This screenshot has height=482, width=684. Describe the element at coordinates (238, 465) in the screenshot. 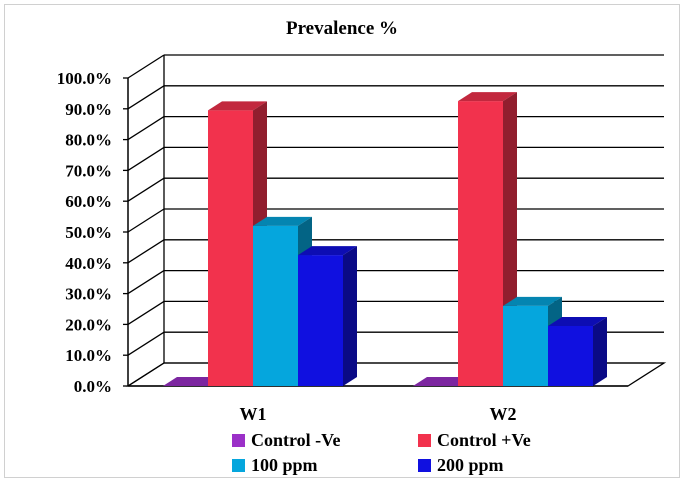

I see `legend-swatch-100ppm` at that location.